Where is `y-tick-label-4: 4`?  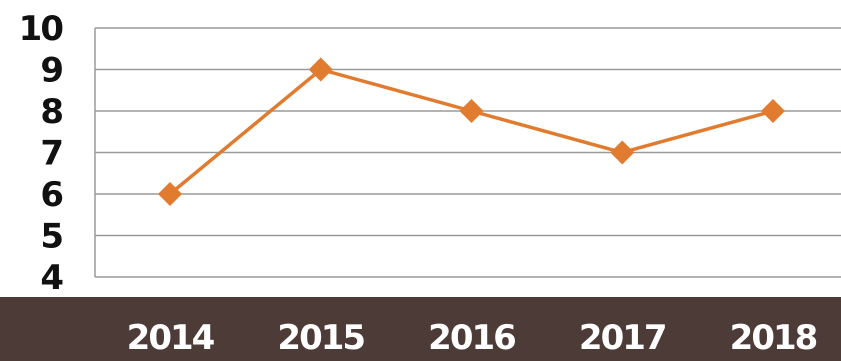 y-tick-label-4: 4 is located at coordinates (51, 278).